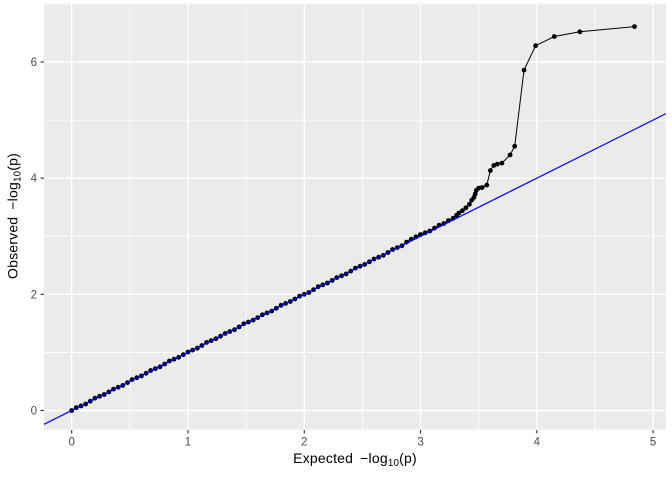 The image size is (672, 480). What do you see at coordinates (34, 295) in the screenshot?
I see `y-tick-label: 2` at bounding box center [34, 295].